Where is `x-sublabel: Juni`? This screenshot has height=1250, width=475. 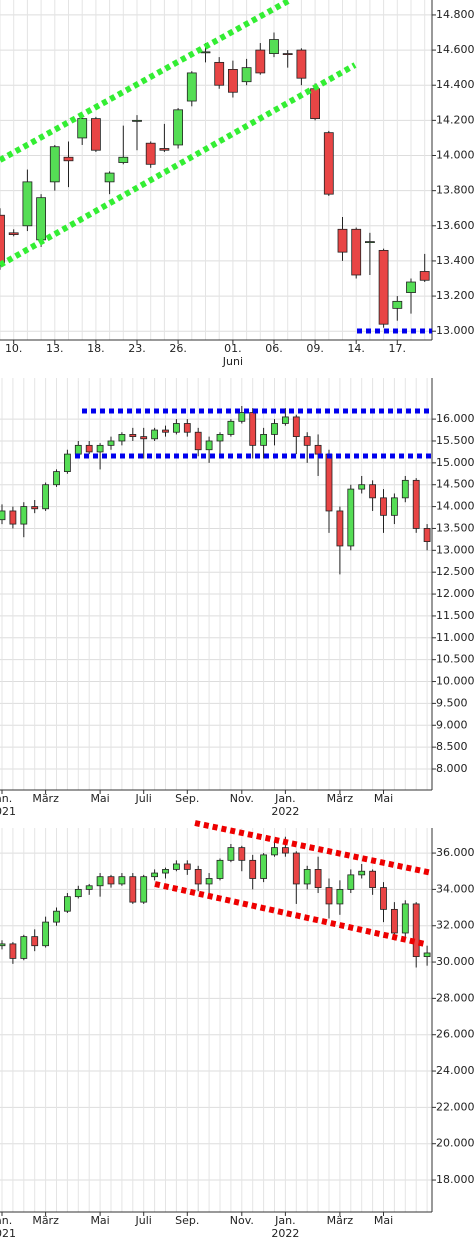 x-sublabel: Juni is located at coordinates (232, 361).